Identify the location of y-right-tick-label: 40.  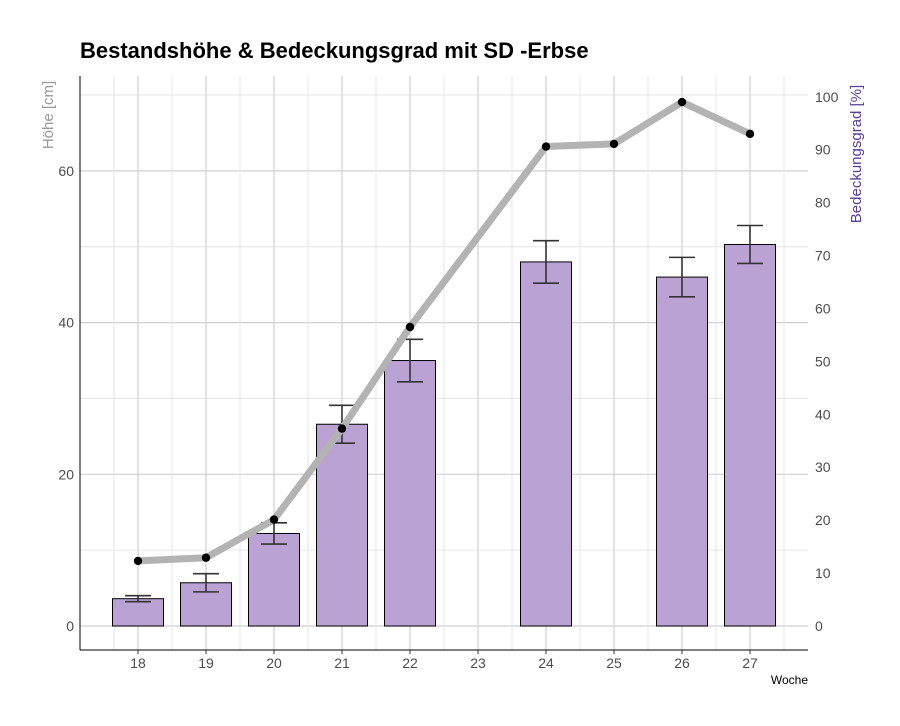
(823, 414).